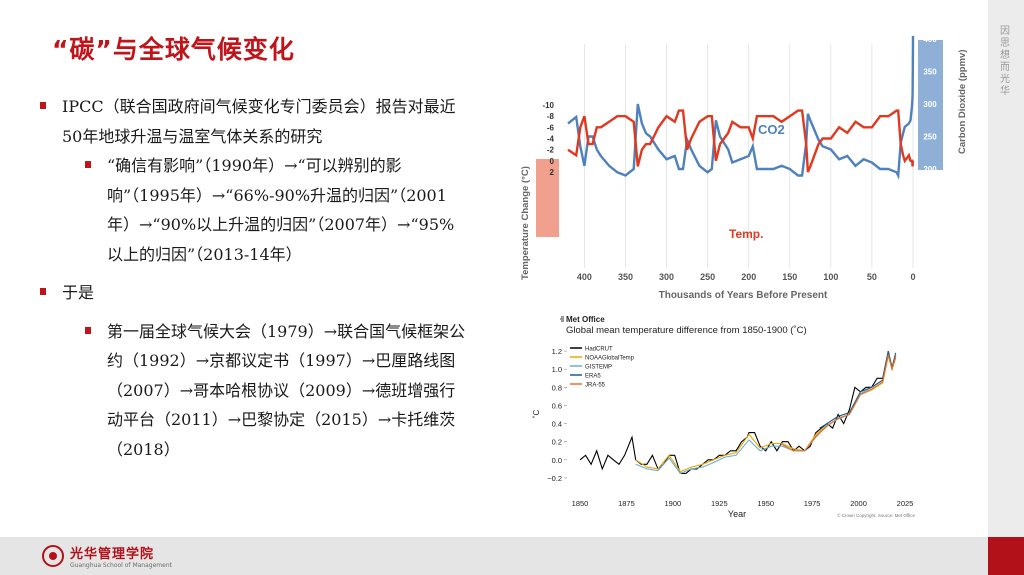 The height and width of the screenshot is (575, 1024). Describe the element at coordinates (830, 277) in the screenshot. I see `x-tick-label: 100` at that location.